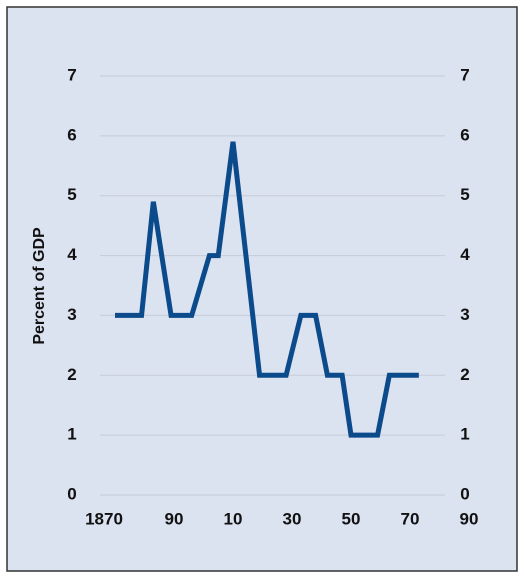 The height and width of the screenshot is (578, 524). I want to click on x-tick-label: 1870, so click(104, 518).